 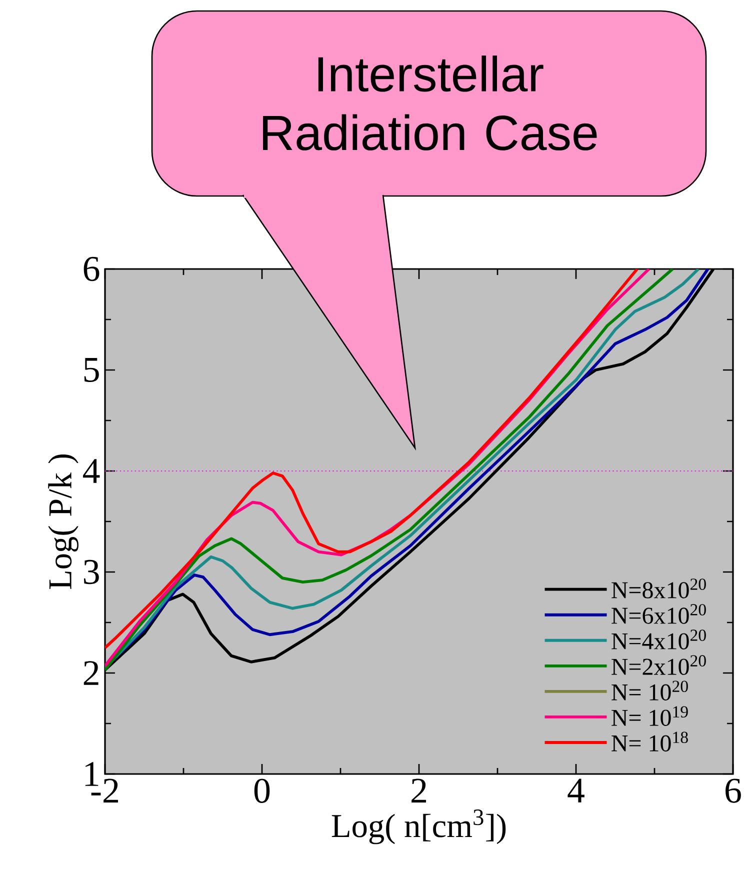 I want to click on x-tick-label: 0, so click(x=262, y=791).